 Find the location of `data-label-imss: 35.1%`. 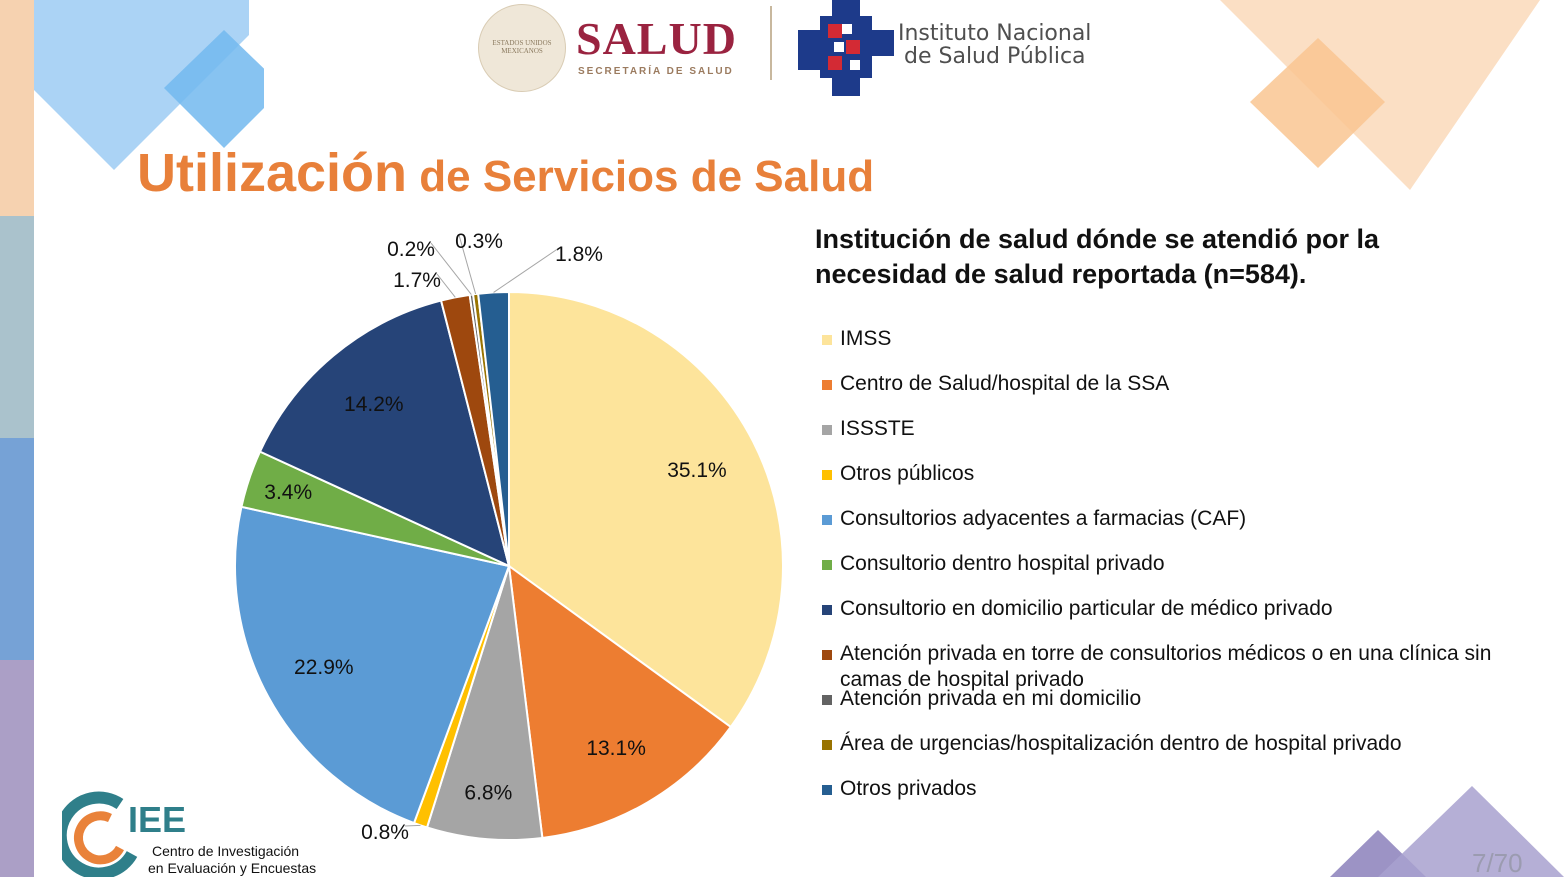

data-label-imss: 35.1% is located at coordinates (697, 470).